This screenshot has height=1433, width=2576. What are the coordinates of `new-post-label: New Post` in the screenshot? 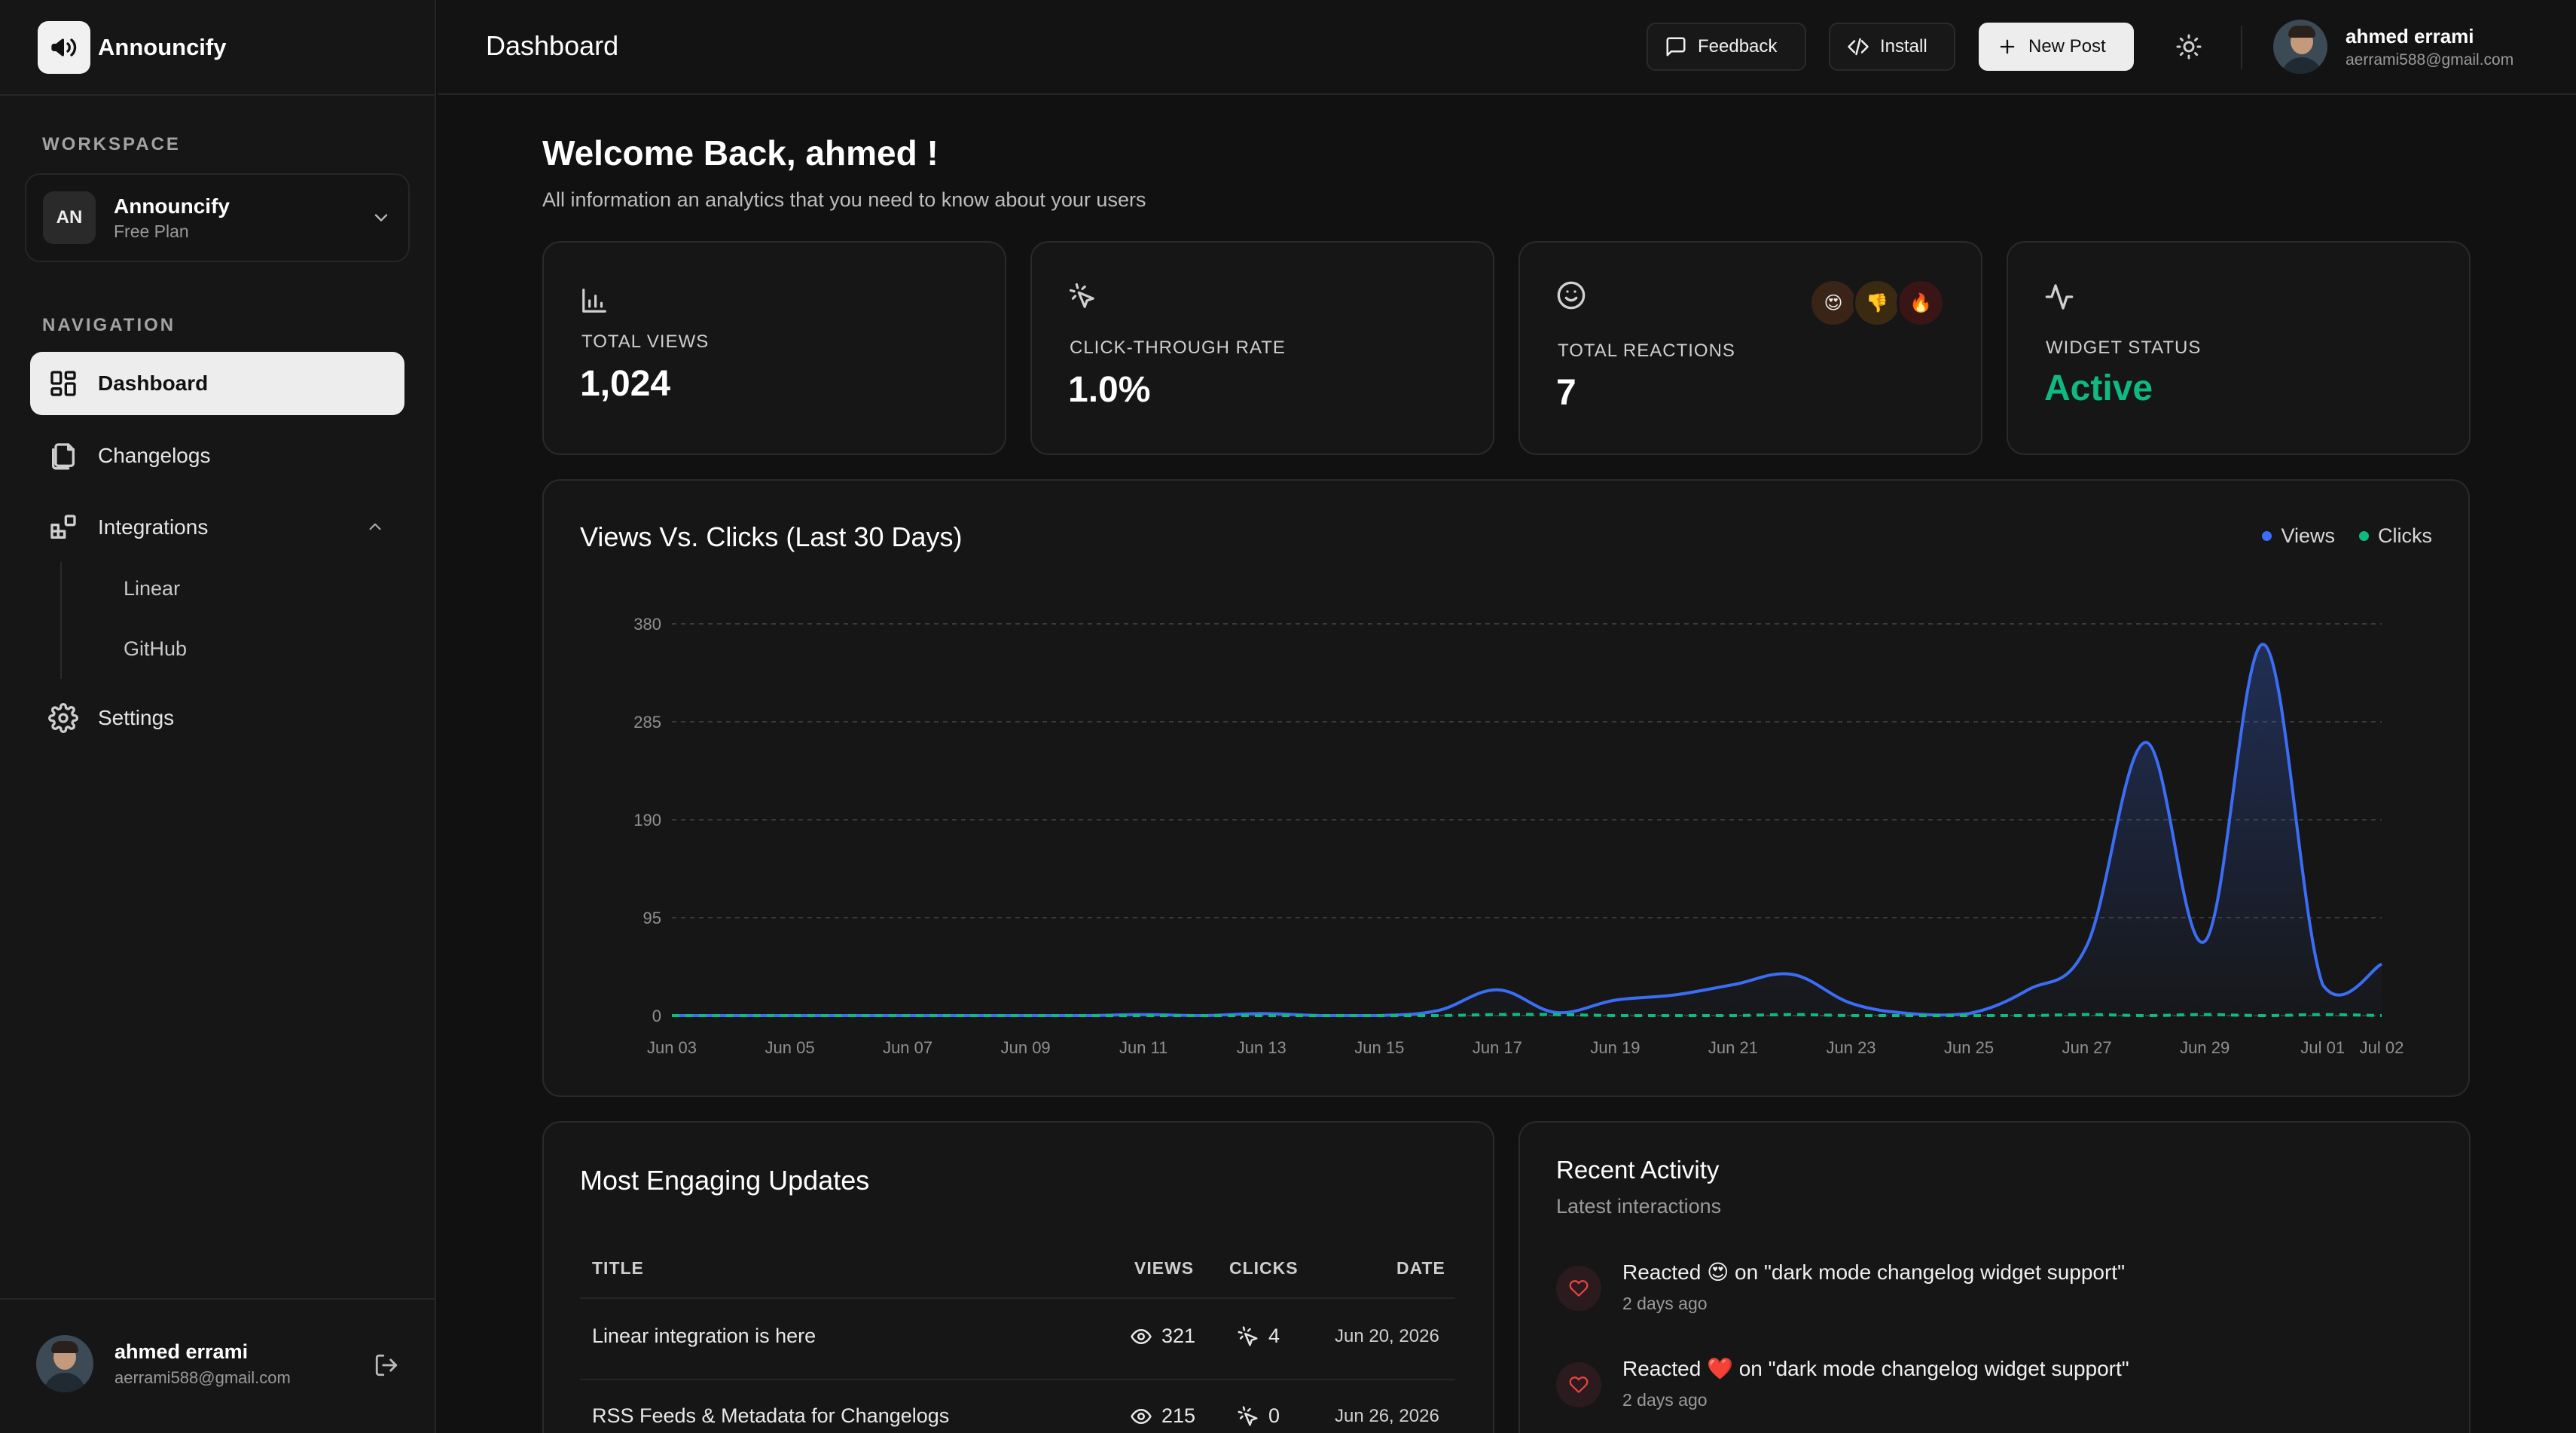 It's located at (2067, 46).